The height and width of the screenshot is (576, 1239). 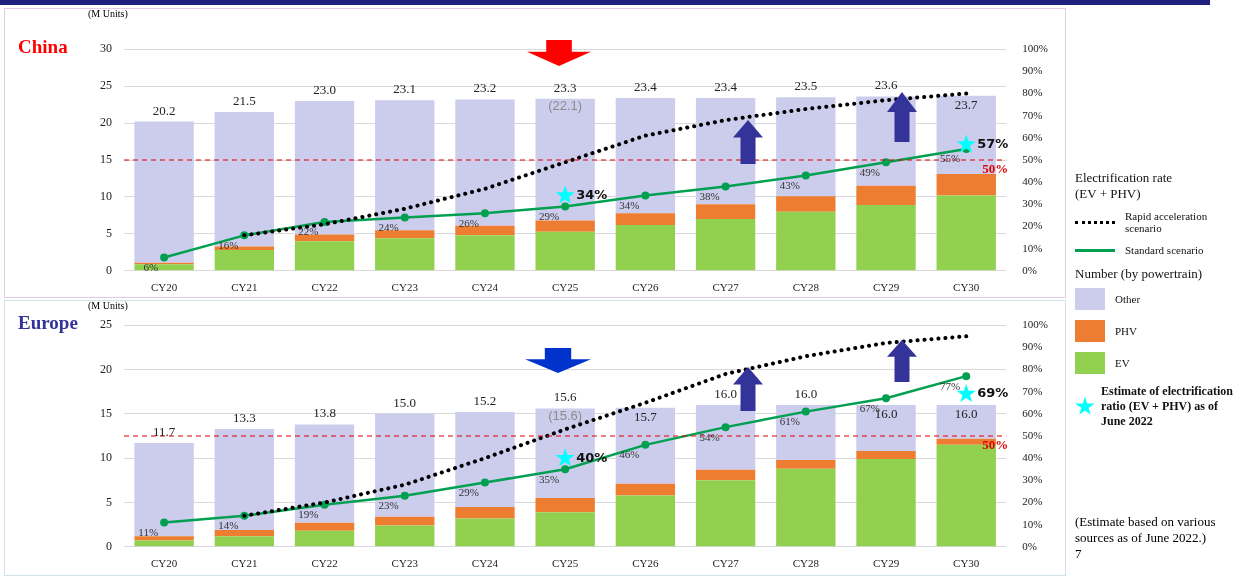 What do you see at coordinates (308, 231) in the screenshot?
I see `data-label: 22%` at bounding box center [308, 231].